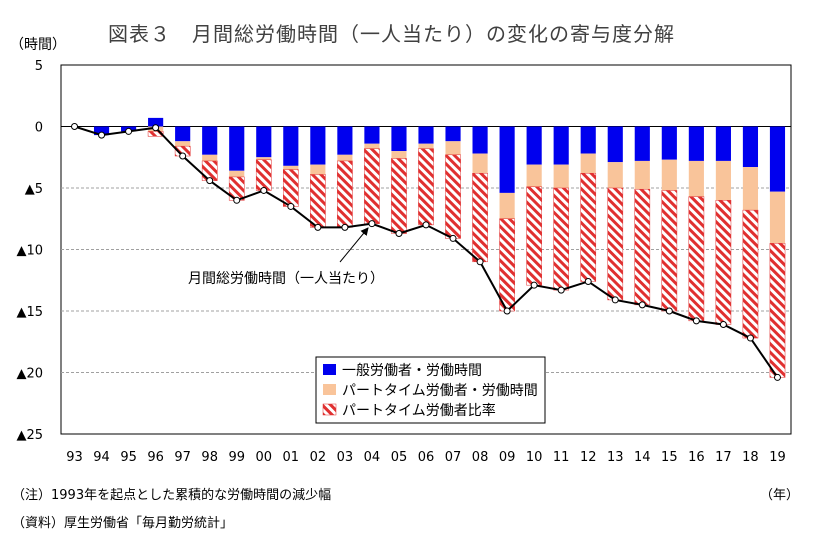  Describe the element at coordinates (780, 495) in the screenshot. I see `x-axis-unit: （年）` at that location.